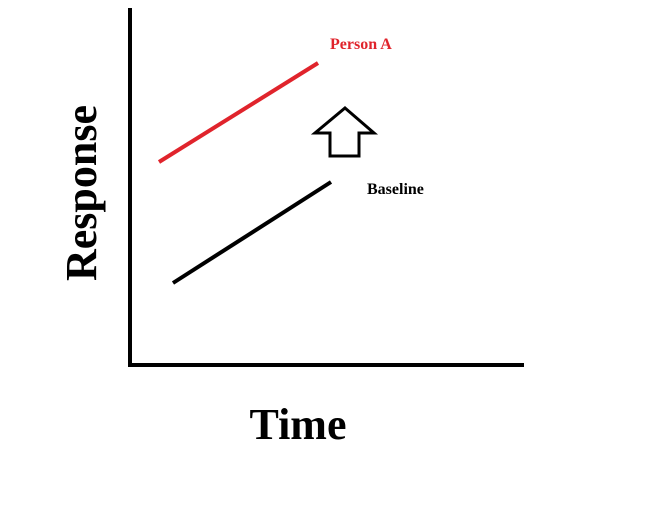 This screenshot has width=654, height=532. Describe the element at coordinates (395, 189) in the screenshot. I see `baseline-label: Baseline` at that location.